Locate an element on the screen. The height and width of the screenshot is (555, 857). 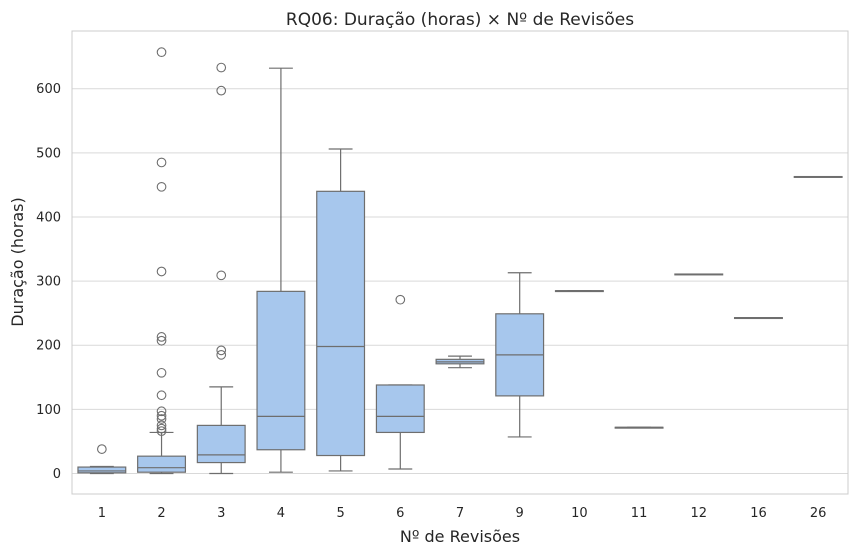
y-tick-label: 500 is located at coordinates (48, 153).